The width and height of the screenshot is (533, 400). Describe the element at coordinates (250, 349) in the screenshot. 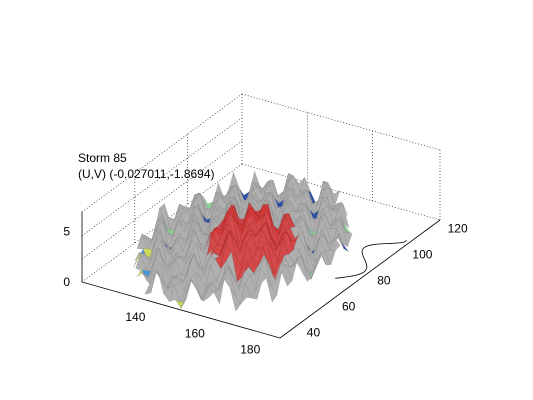

I see `x-tick-label: 180` at that location.